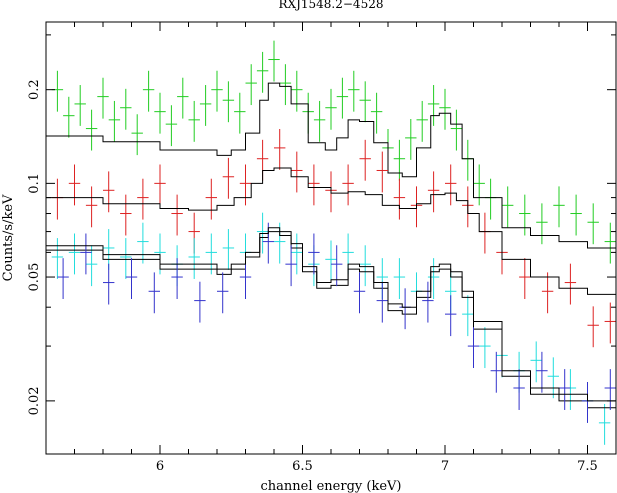  Describe the element at coordinates (34, 89) in the screenshot. I see `y-tick-label: 0.2` at that location.